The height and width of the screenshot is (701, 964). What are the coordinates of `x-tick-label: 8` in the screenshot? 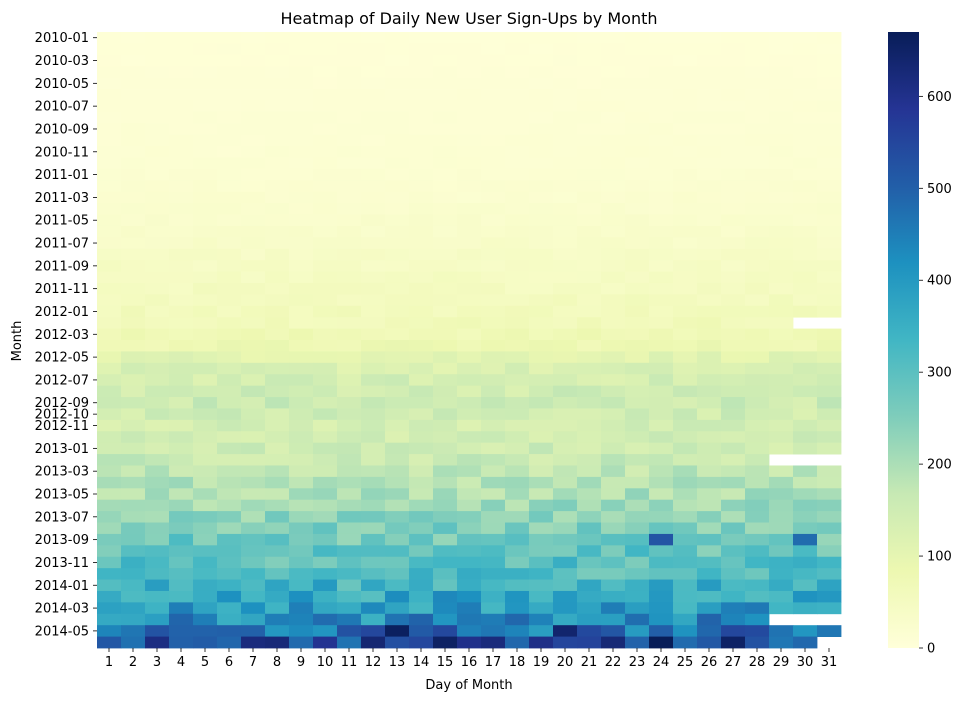 It's located at (277, 662).